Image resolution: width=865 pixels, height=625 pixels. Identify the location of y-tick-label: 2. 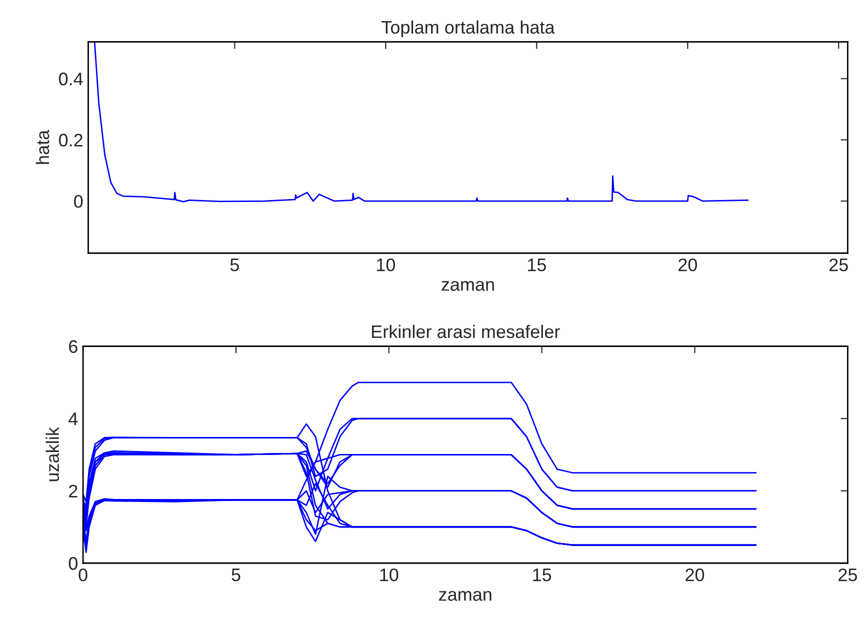
(73, 491).